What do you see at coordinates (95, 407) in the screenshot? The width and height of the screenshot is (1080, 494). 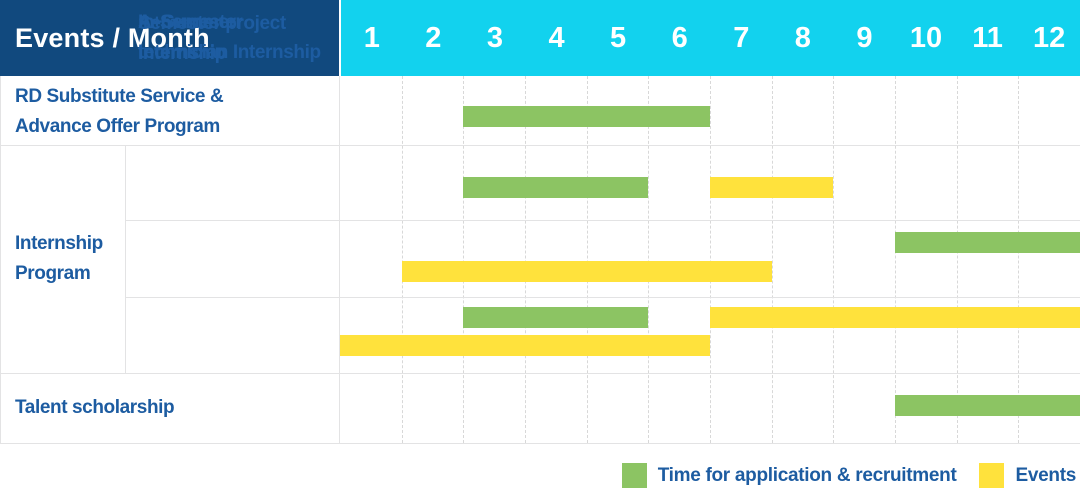 I see `row-label-line: Talent scholarship` at bounding box center [95, 407].